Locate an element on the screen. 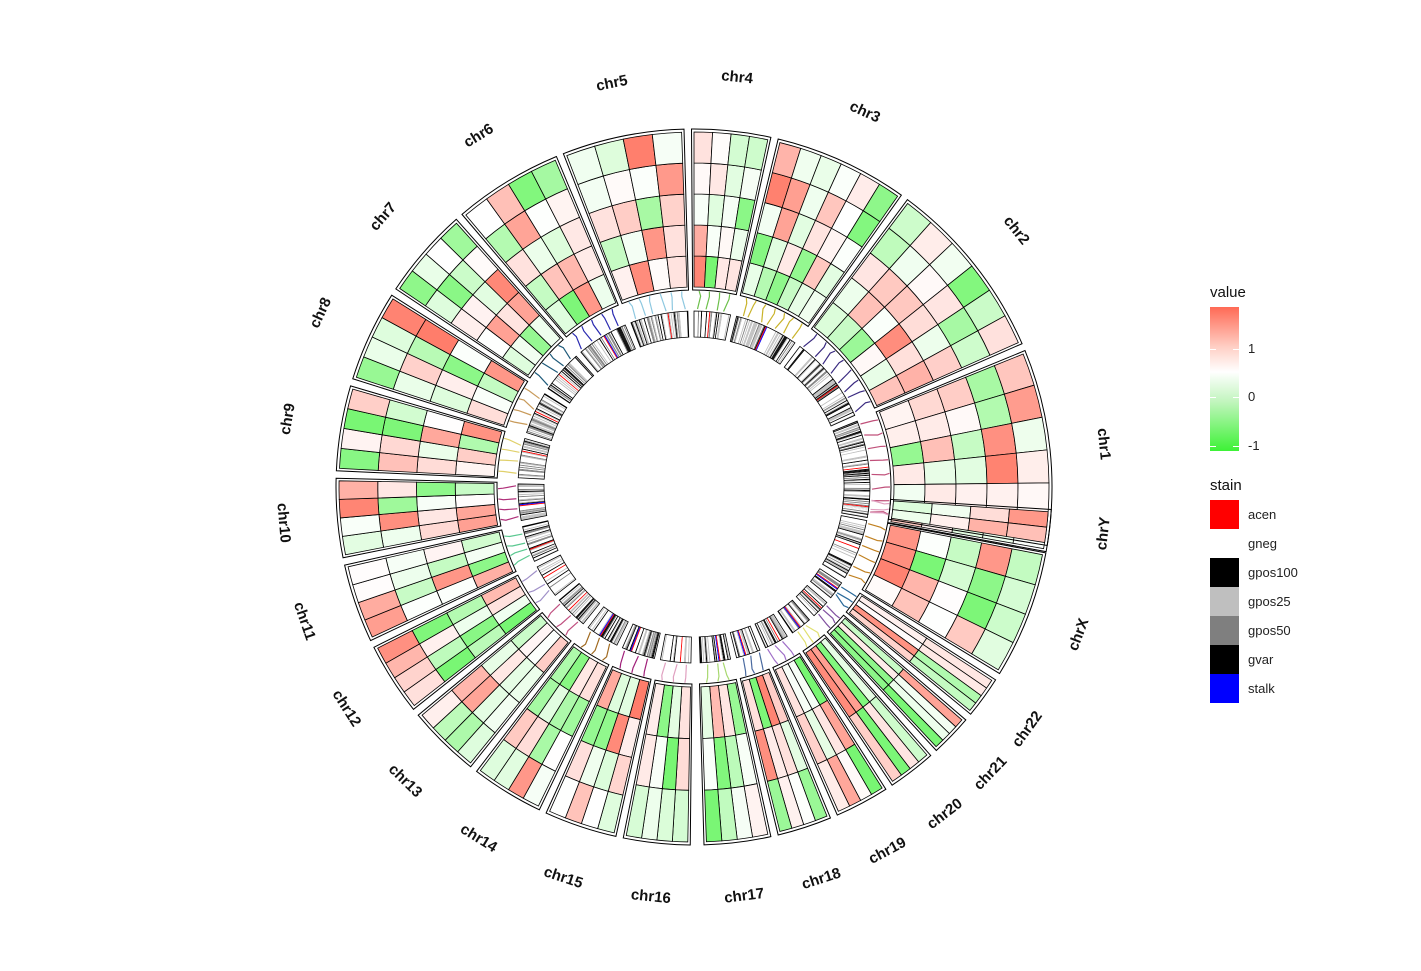 This screenshot has width=1421, height=971. heatmap-frame is located at coordinates (731, 212).